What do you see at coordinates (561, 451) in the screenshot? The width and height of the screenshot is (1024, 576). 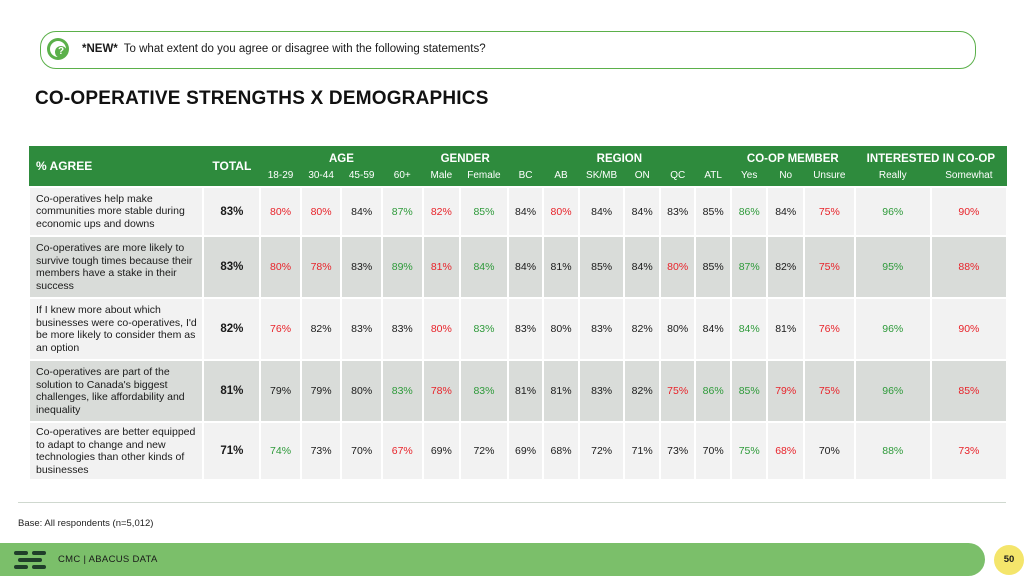 I see `value-cell: 68%` at bounding box center [561, 451].